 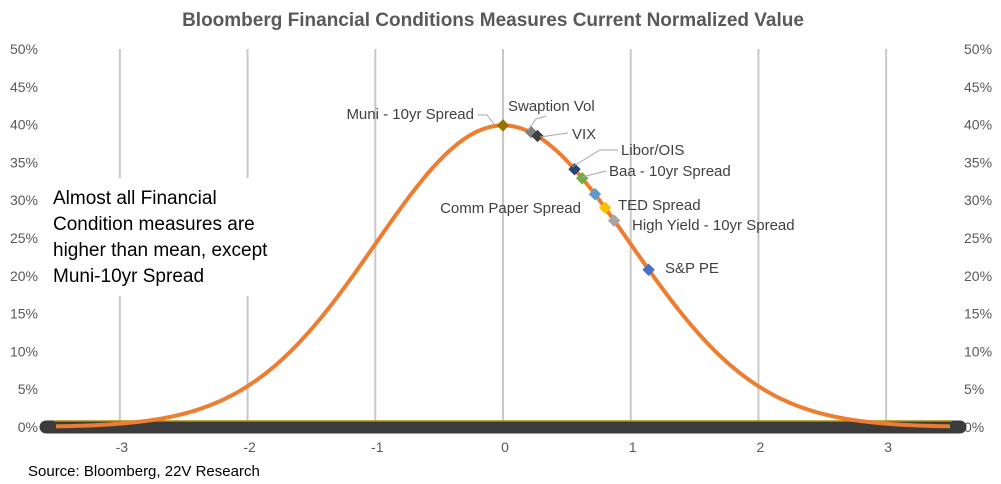 What do you see at coordinates (24, 49) in the screenshot?
I see `y-tick-left: 50%` at bounding box center [24, 49].